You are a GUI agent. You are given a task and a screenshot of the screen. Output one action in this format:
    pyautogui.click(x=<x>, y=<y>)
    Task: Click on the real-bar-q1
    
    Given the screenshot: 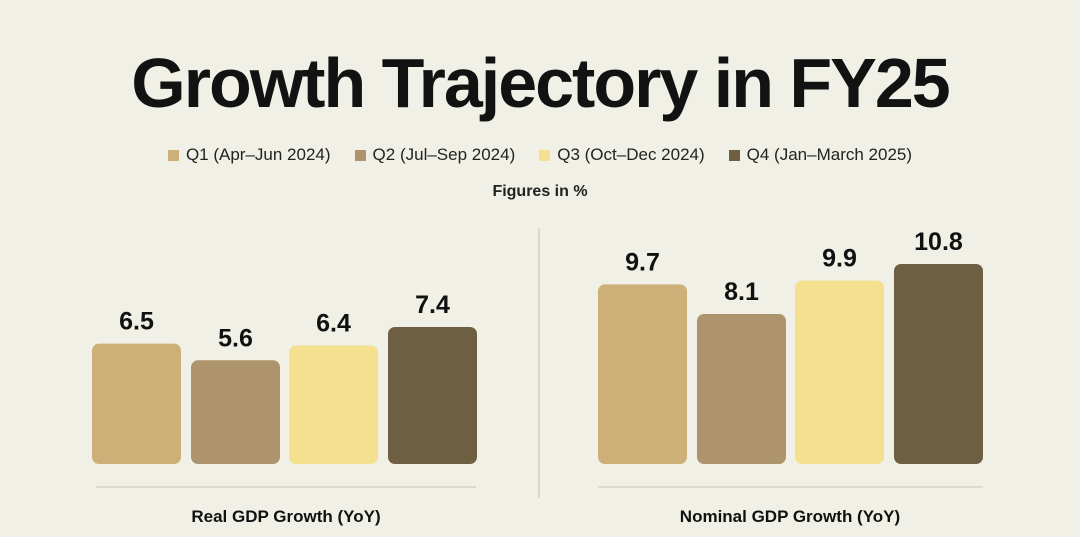 What is the action you would take?
    pyautogui.click(x=136, y=403)
    